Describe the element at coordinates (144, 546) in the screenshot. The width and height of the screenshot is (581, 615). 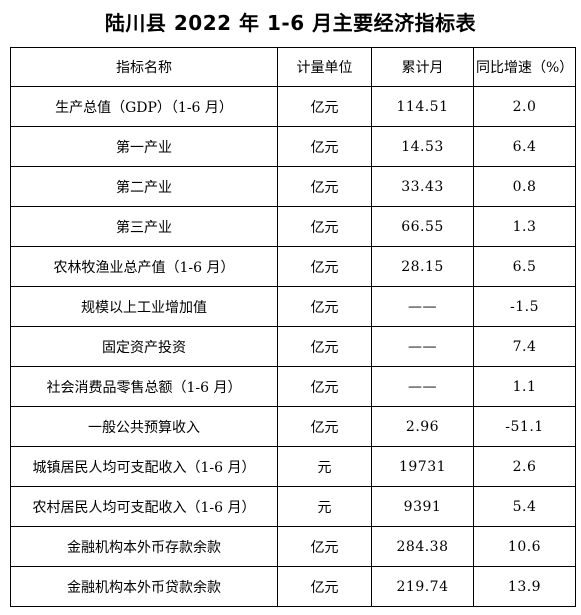
I see `indicator-name-cell: 金融机构本外币存款余款` at that location.